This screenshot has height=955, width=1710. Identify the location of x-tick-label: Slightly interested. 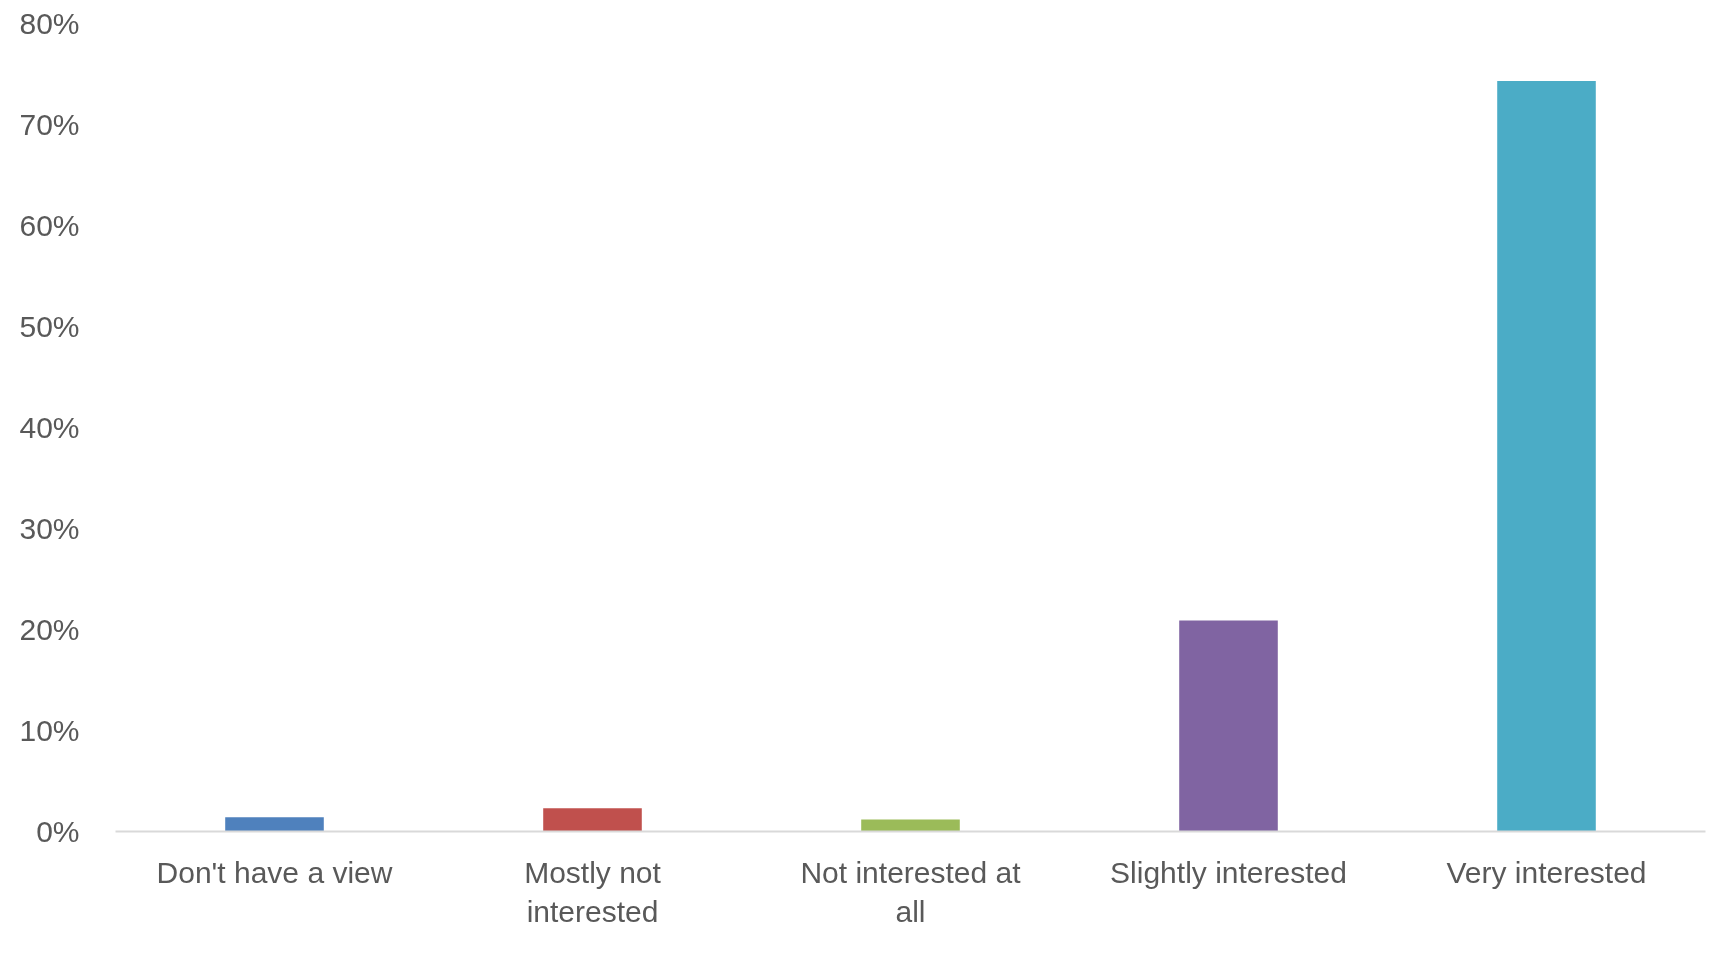
(1228, 872).